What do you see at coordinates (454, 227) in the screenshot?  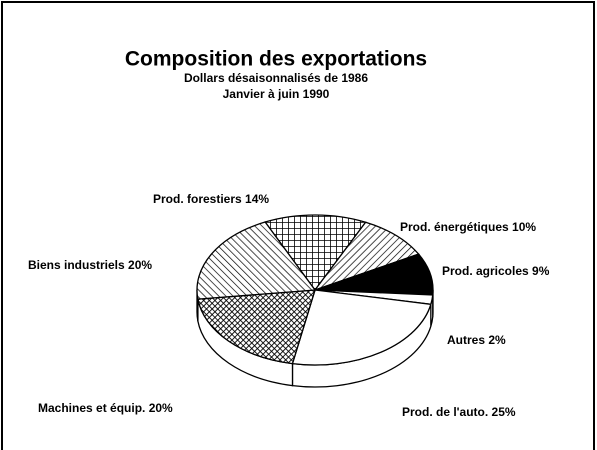 I see `category-label: Prod. énergétiques` at bounding box center [454, 227].